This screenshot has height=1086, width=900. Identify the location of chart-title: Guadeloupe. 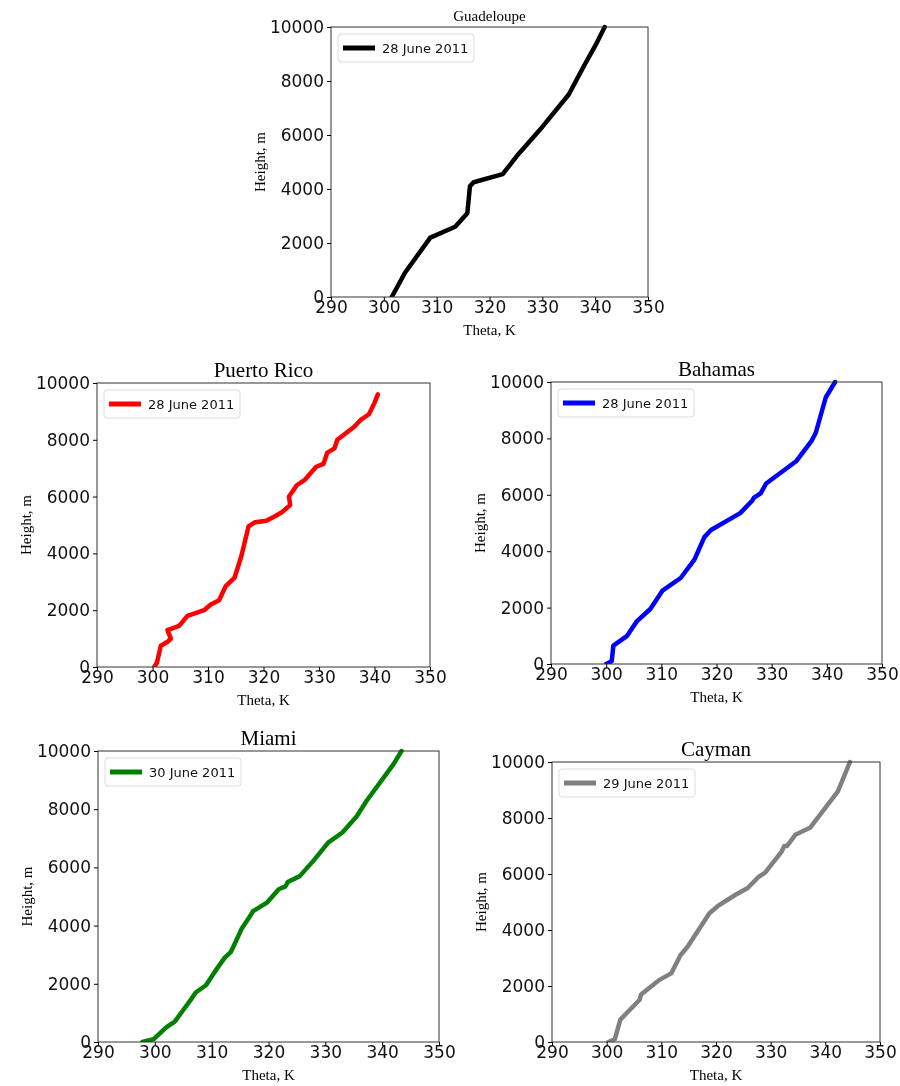
(490, 16).